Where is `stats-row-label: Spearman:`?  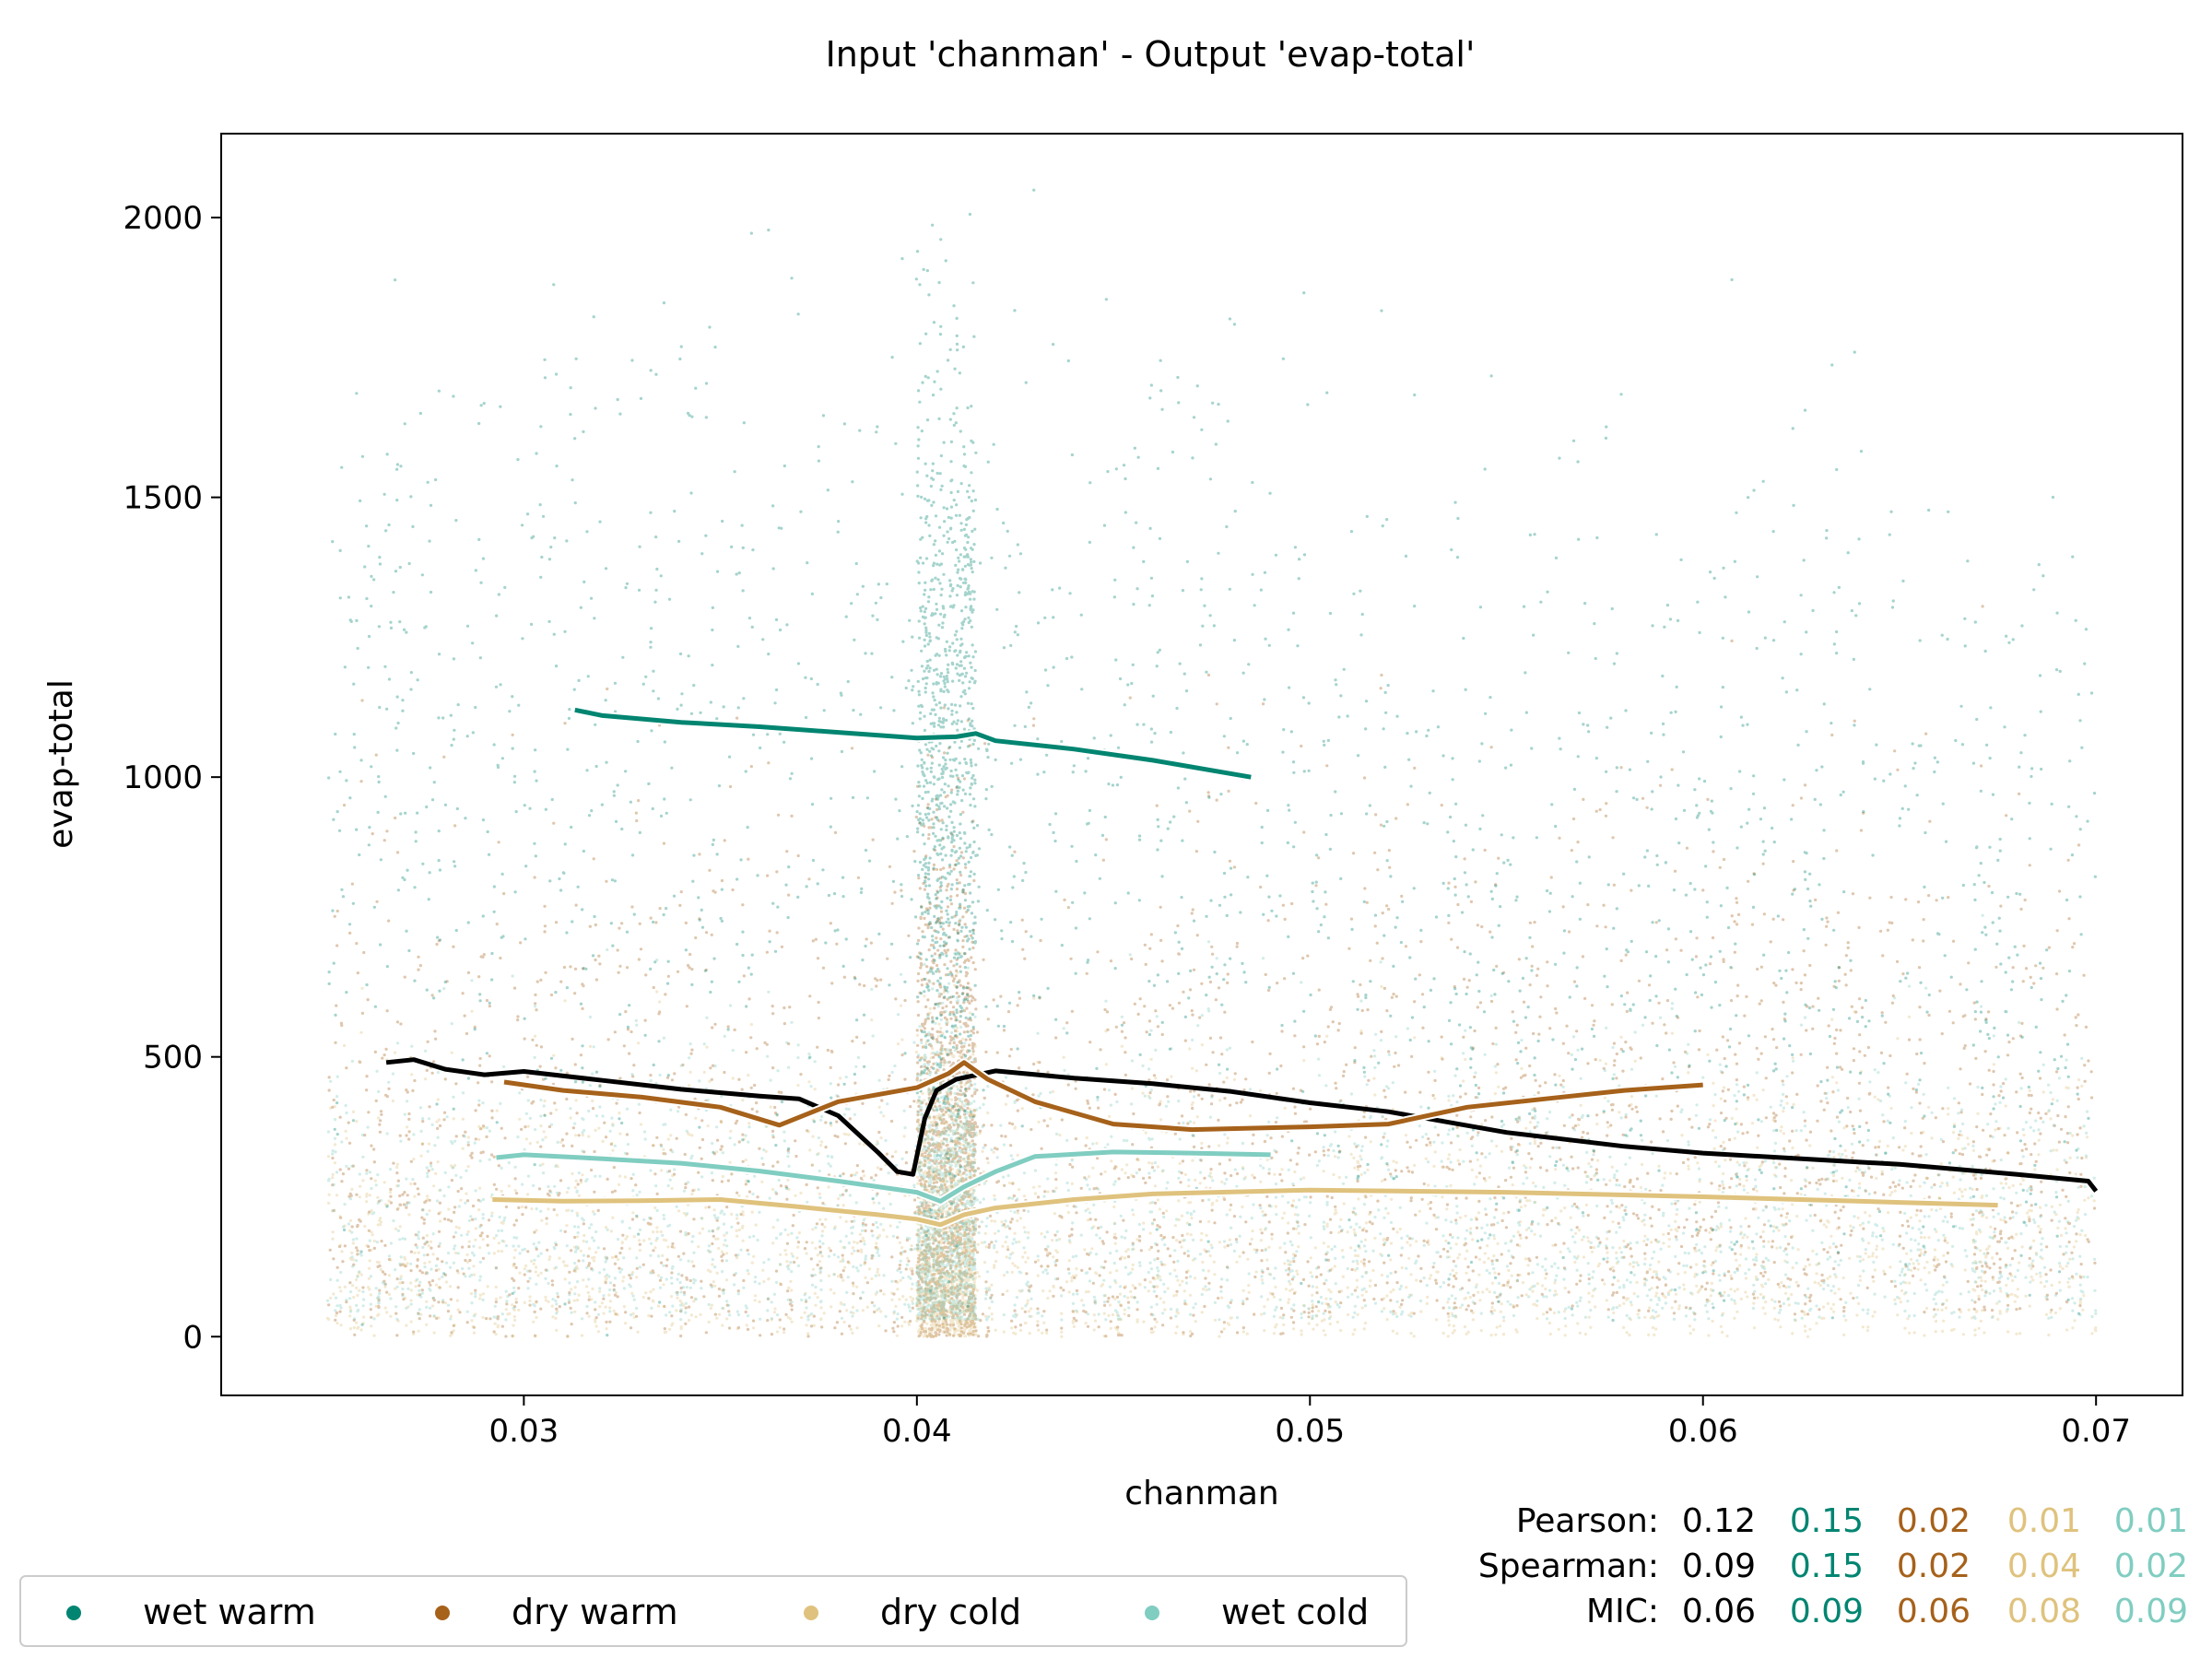
stats-row-label: Spearman: is located at coordinates (1568, 1566).